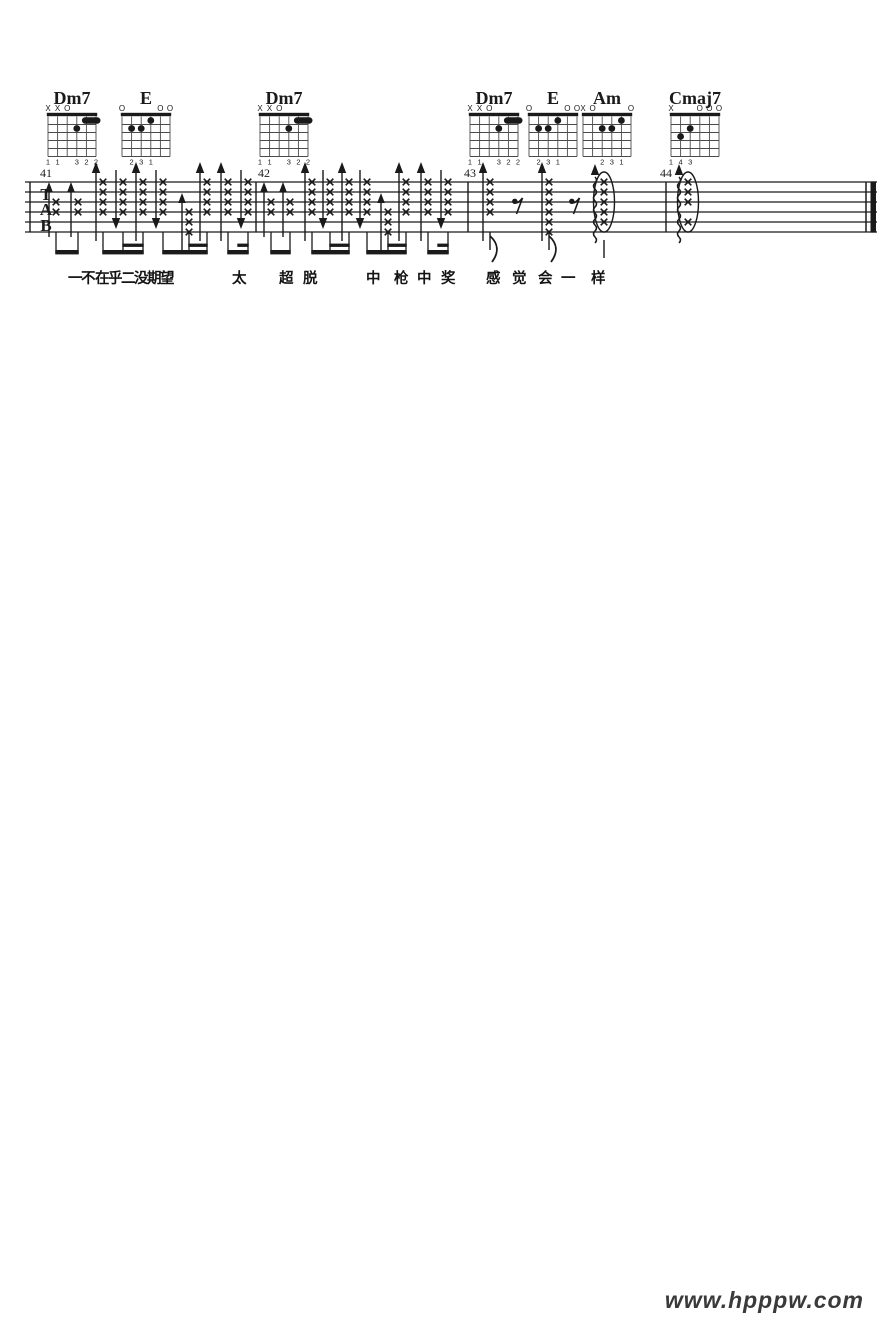 The width and height of the screenshot is (888, 1330). What do you see at coordinates (873, 207) in the screenshot?
I see `final-thick-barline` at bounding box center [873, 207].